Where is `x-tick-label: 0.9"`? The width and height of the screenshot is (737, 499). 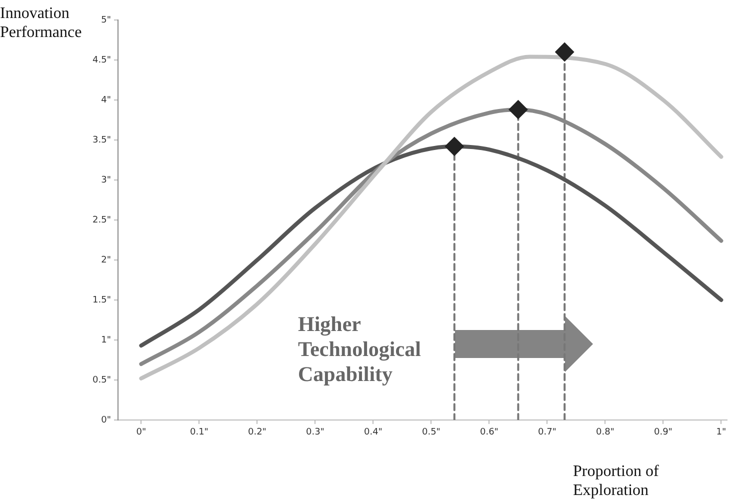
x-tick-label: 0.9" is located at coordinates (663, 433).